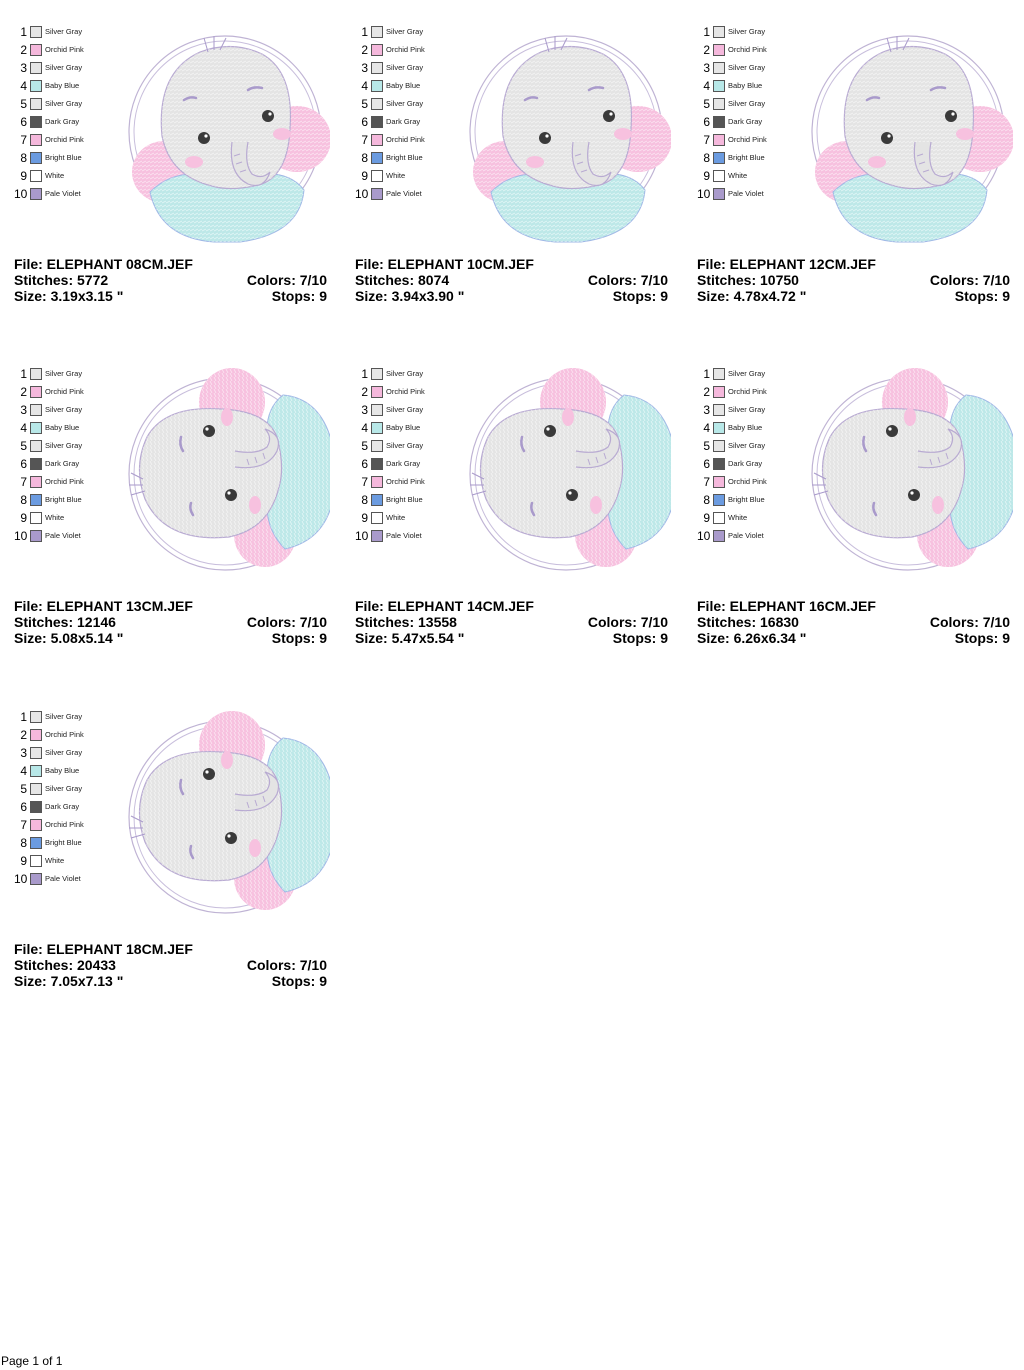  What do you see at coordinates (410, 638) in the screenshot?
I see `design-size: Size: 5.47x5.54 "` at bounding box center [410, 638].